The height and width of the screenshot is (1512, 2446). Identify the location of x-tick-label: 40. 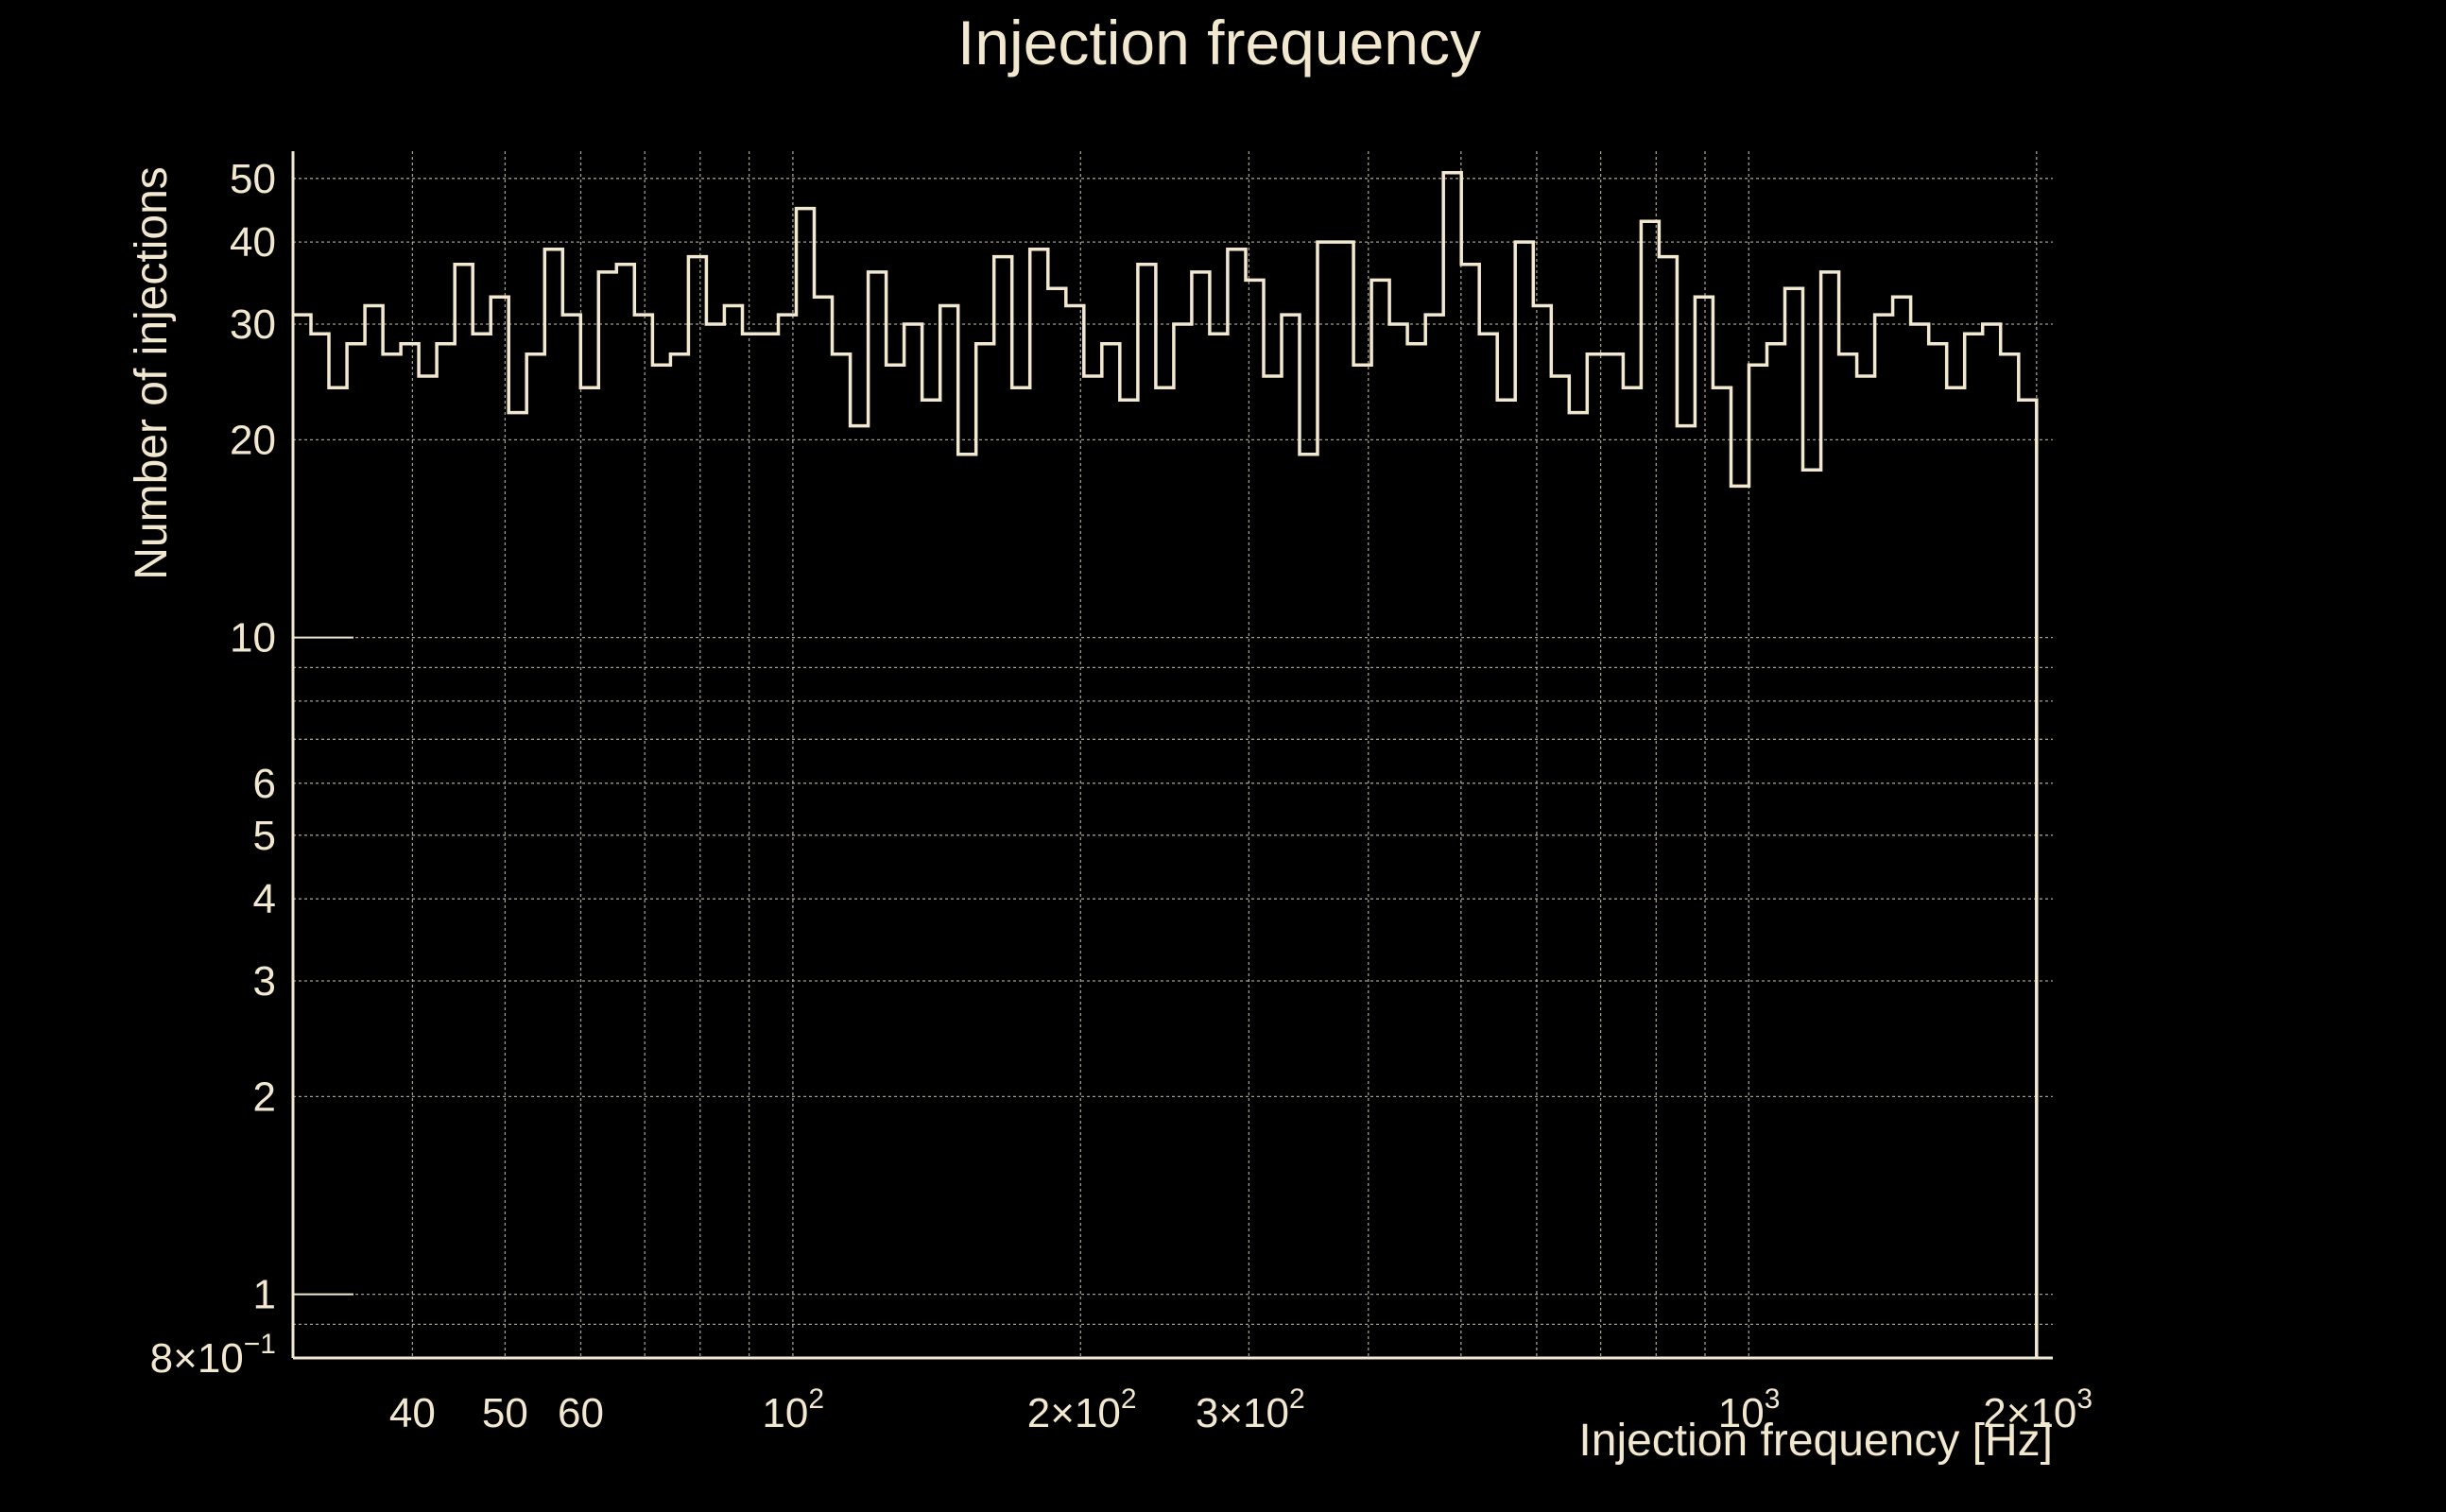
(412, 1413).